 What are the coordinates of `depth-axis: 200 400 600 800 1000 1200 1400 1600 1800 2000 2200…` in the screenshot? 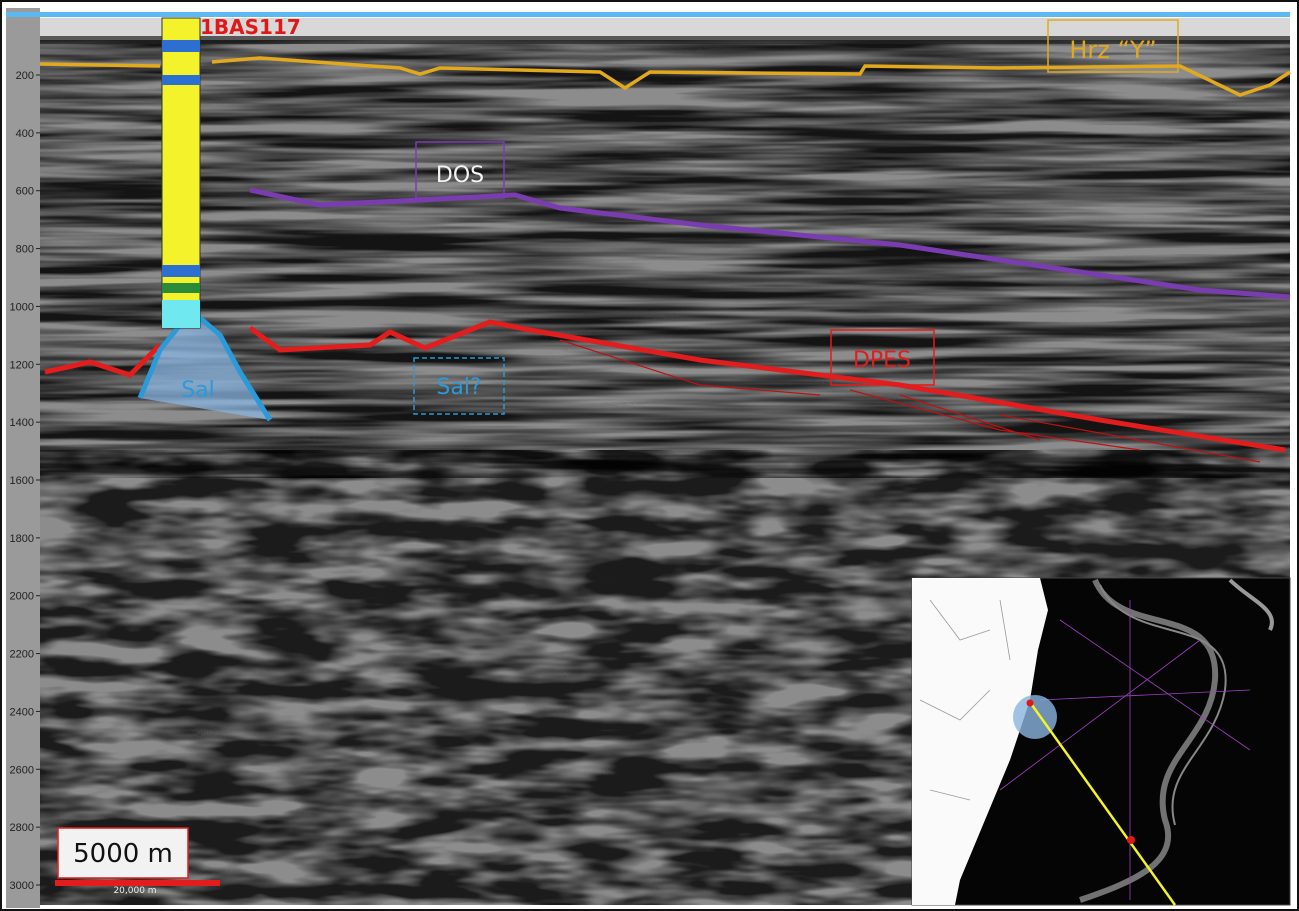 It's located at (25, 481).